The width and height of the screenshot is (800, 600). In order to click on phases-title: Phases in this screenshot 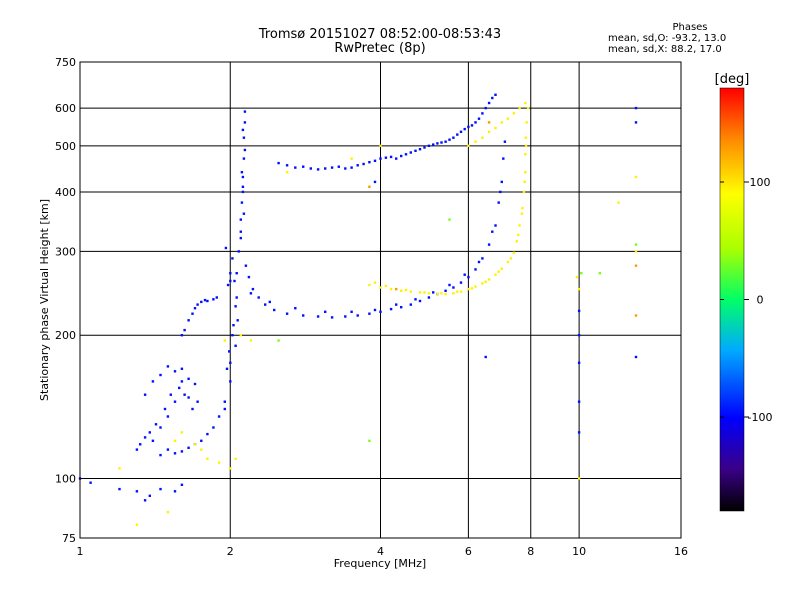, I will do `click(690, 27)`.